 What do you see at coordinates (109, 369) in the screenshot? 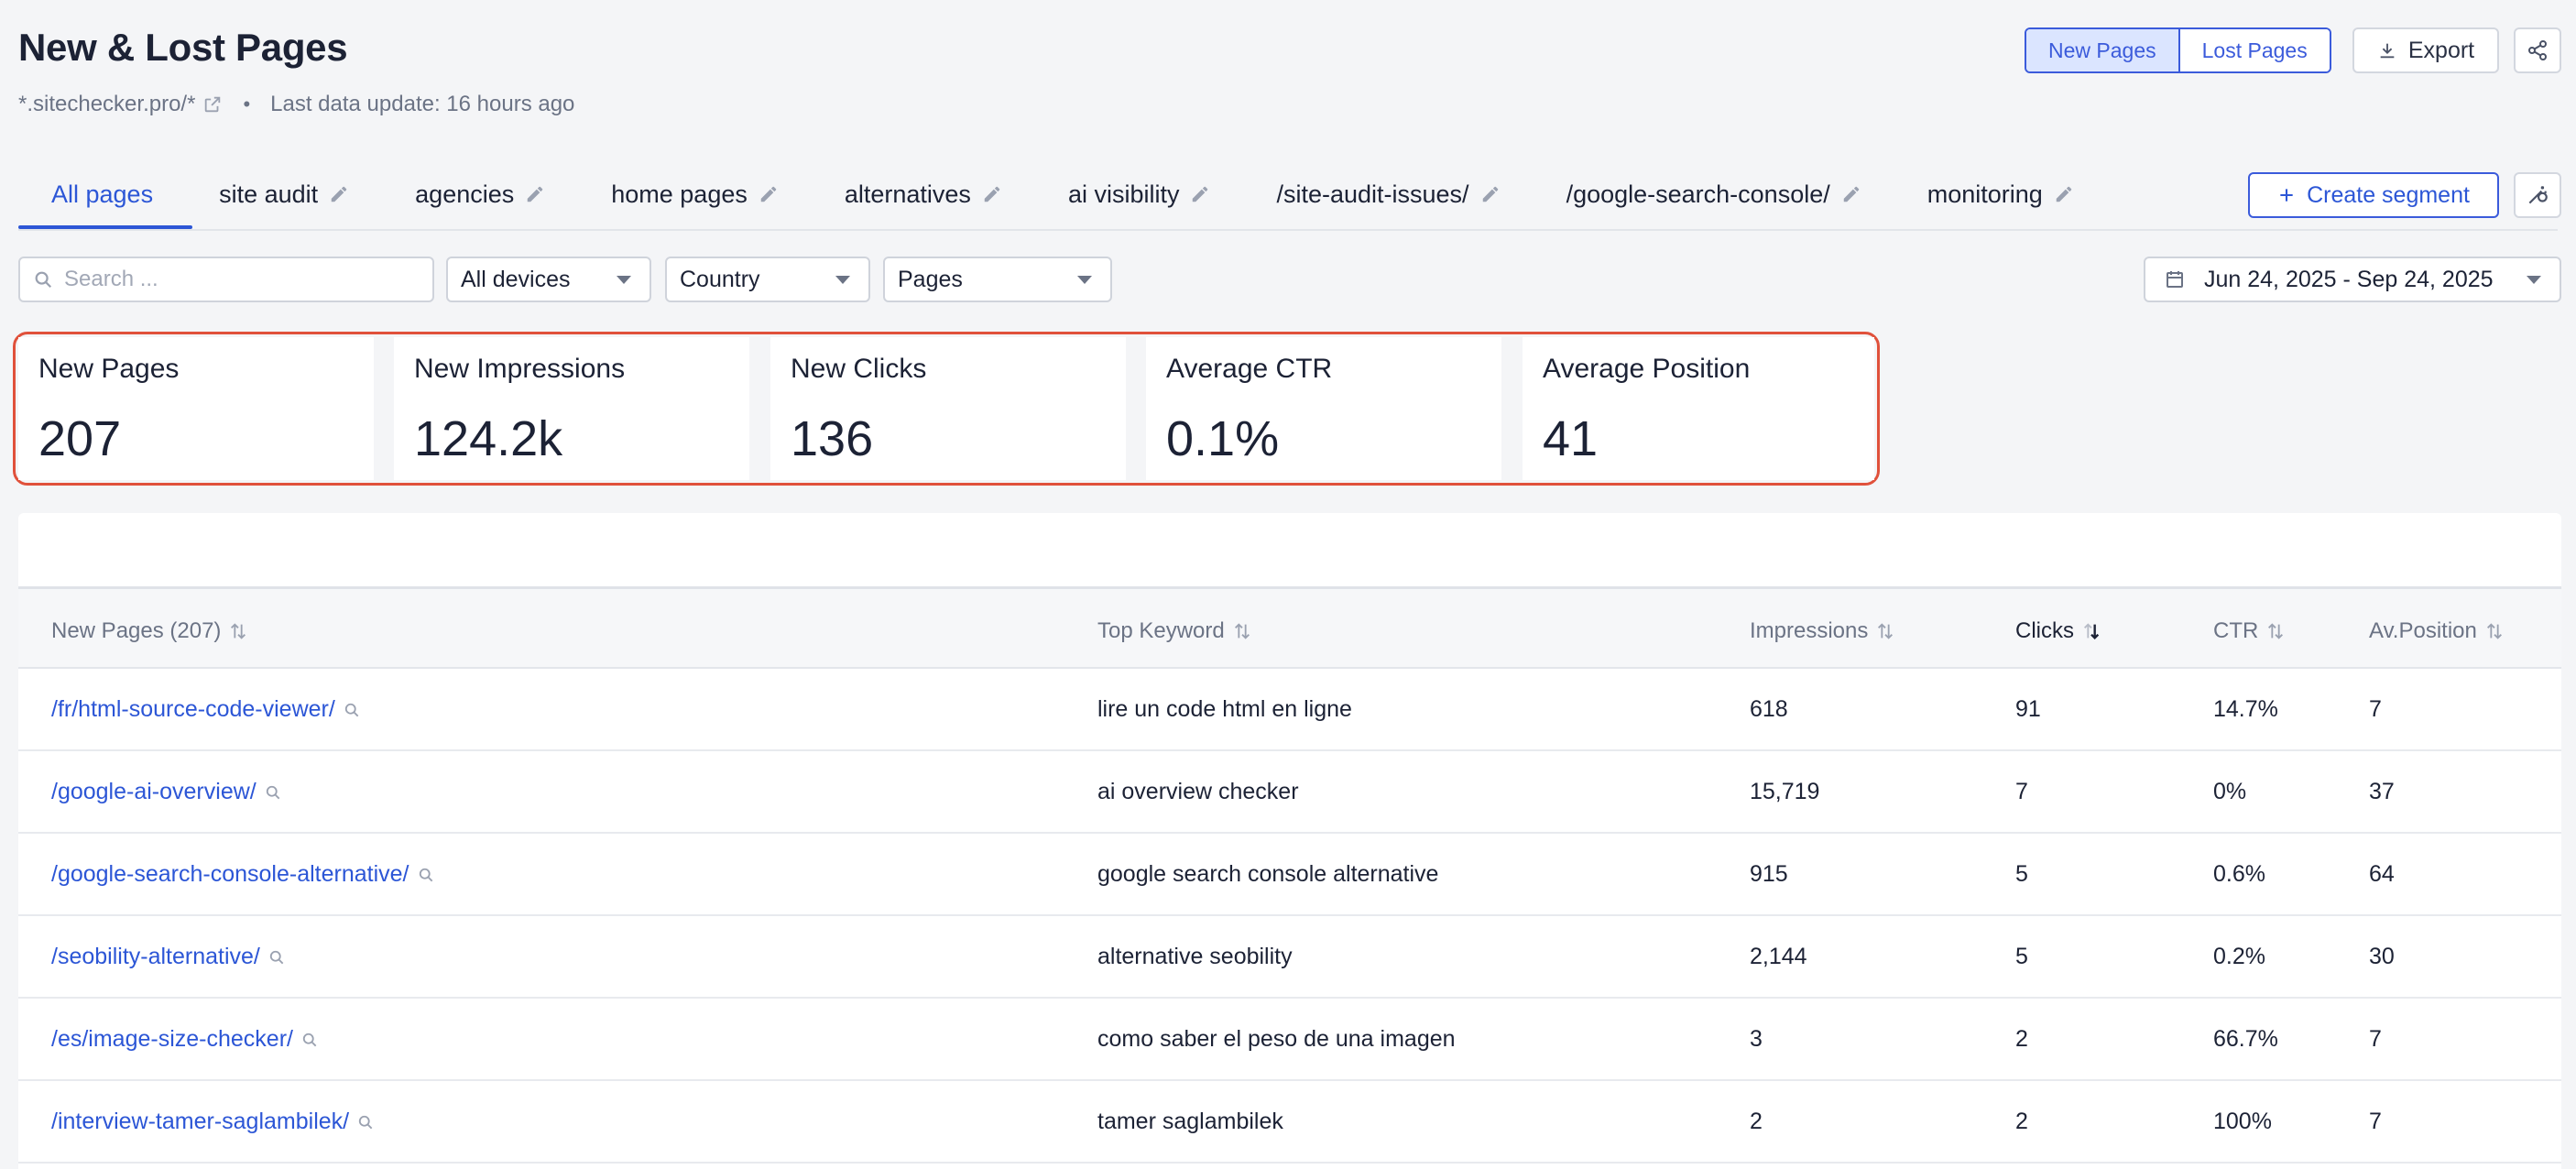
I see `summary-label: New Pages` at bounding box center [109, 369].